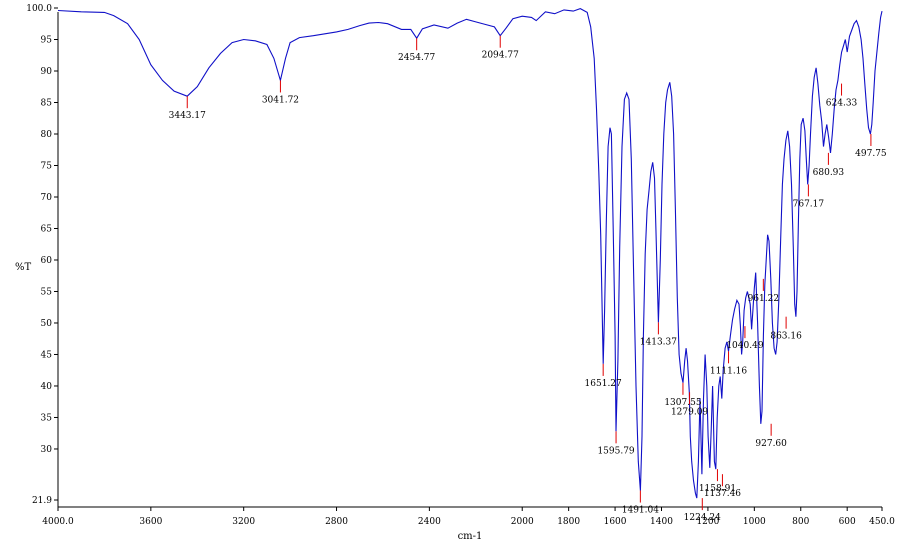 The image size is (903, 542). Describe the element at coordinates (47, 324) in the screenshot. I see `y-tick-label: 50` at that location.